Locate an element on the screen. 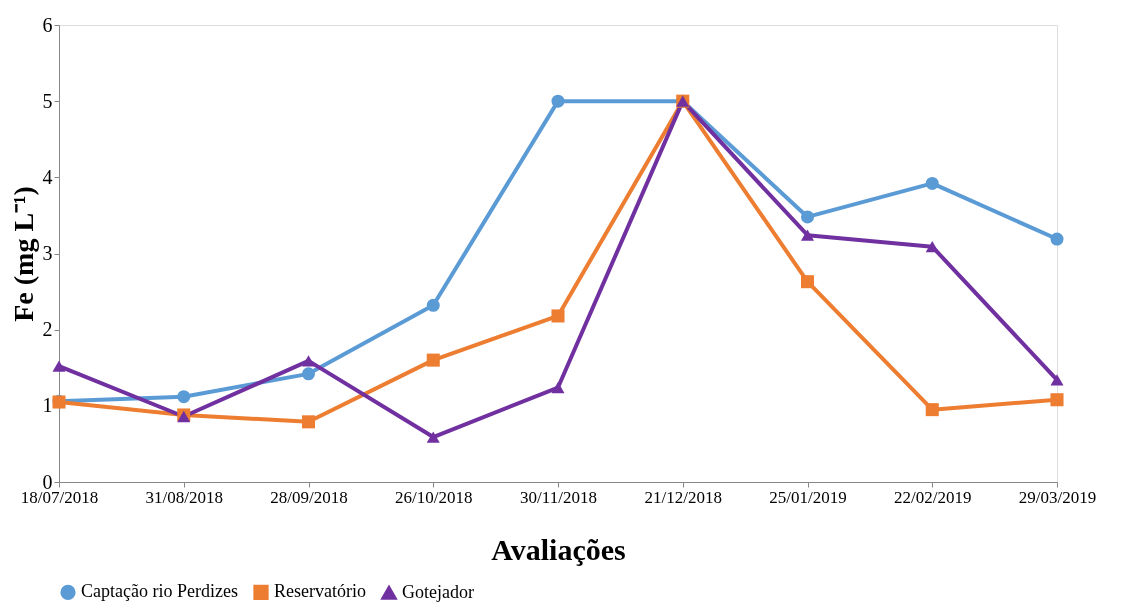  x-tick-label: 29/03/2019 is located at coordinates (1057, 497).